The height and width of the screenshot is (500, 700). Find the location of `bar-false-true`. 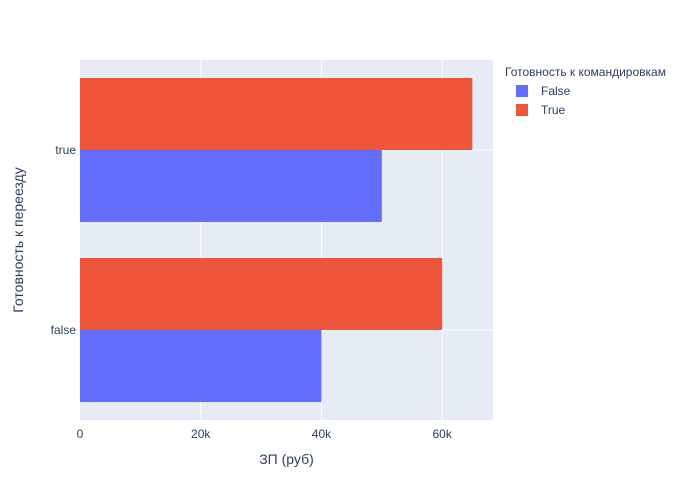

bar-false-true is located at coordinates (261, 294).